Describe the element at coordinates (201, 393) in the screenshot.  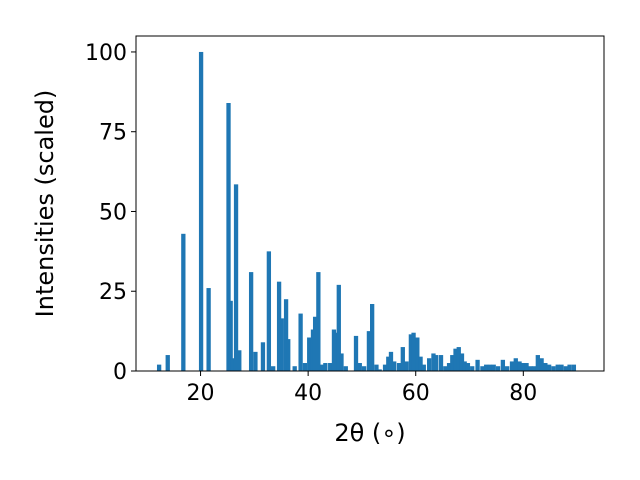
I see `x-tick-label: 20` at that location.